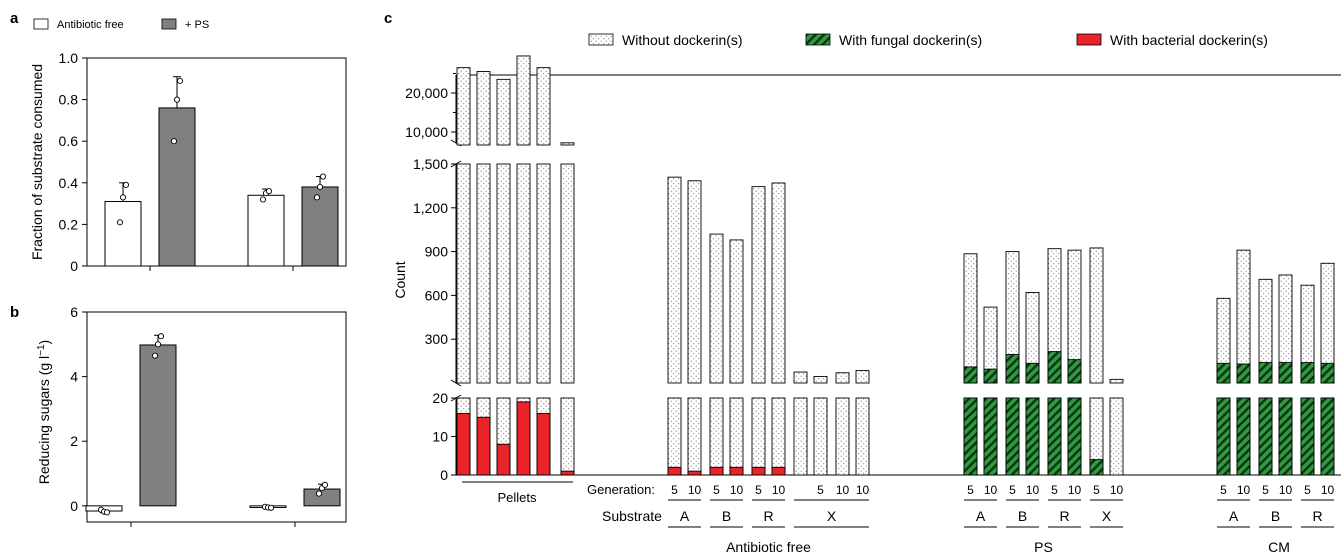 This screenshot has height=553, width=1341. What do you see at coordinates (74, 312) in the screenshot?
I see `y-tick-label: 6` at bounding box center [74, 312].